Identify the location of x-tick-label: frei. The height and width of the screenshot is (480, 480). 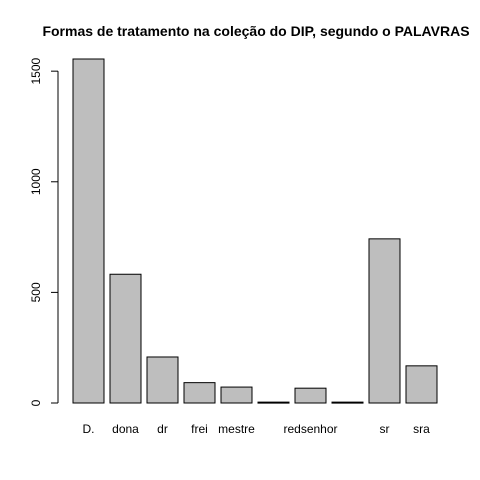
(199, 429).